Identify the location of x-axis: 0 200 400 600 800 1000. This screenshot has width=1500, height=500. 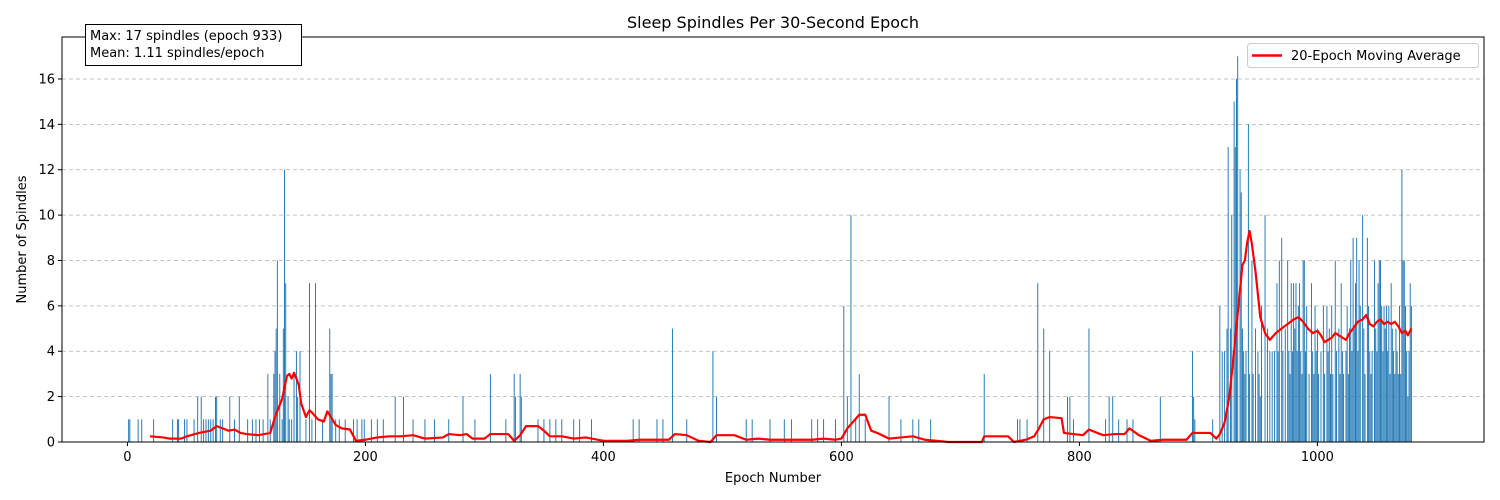
(728, 453).